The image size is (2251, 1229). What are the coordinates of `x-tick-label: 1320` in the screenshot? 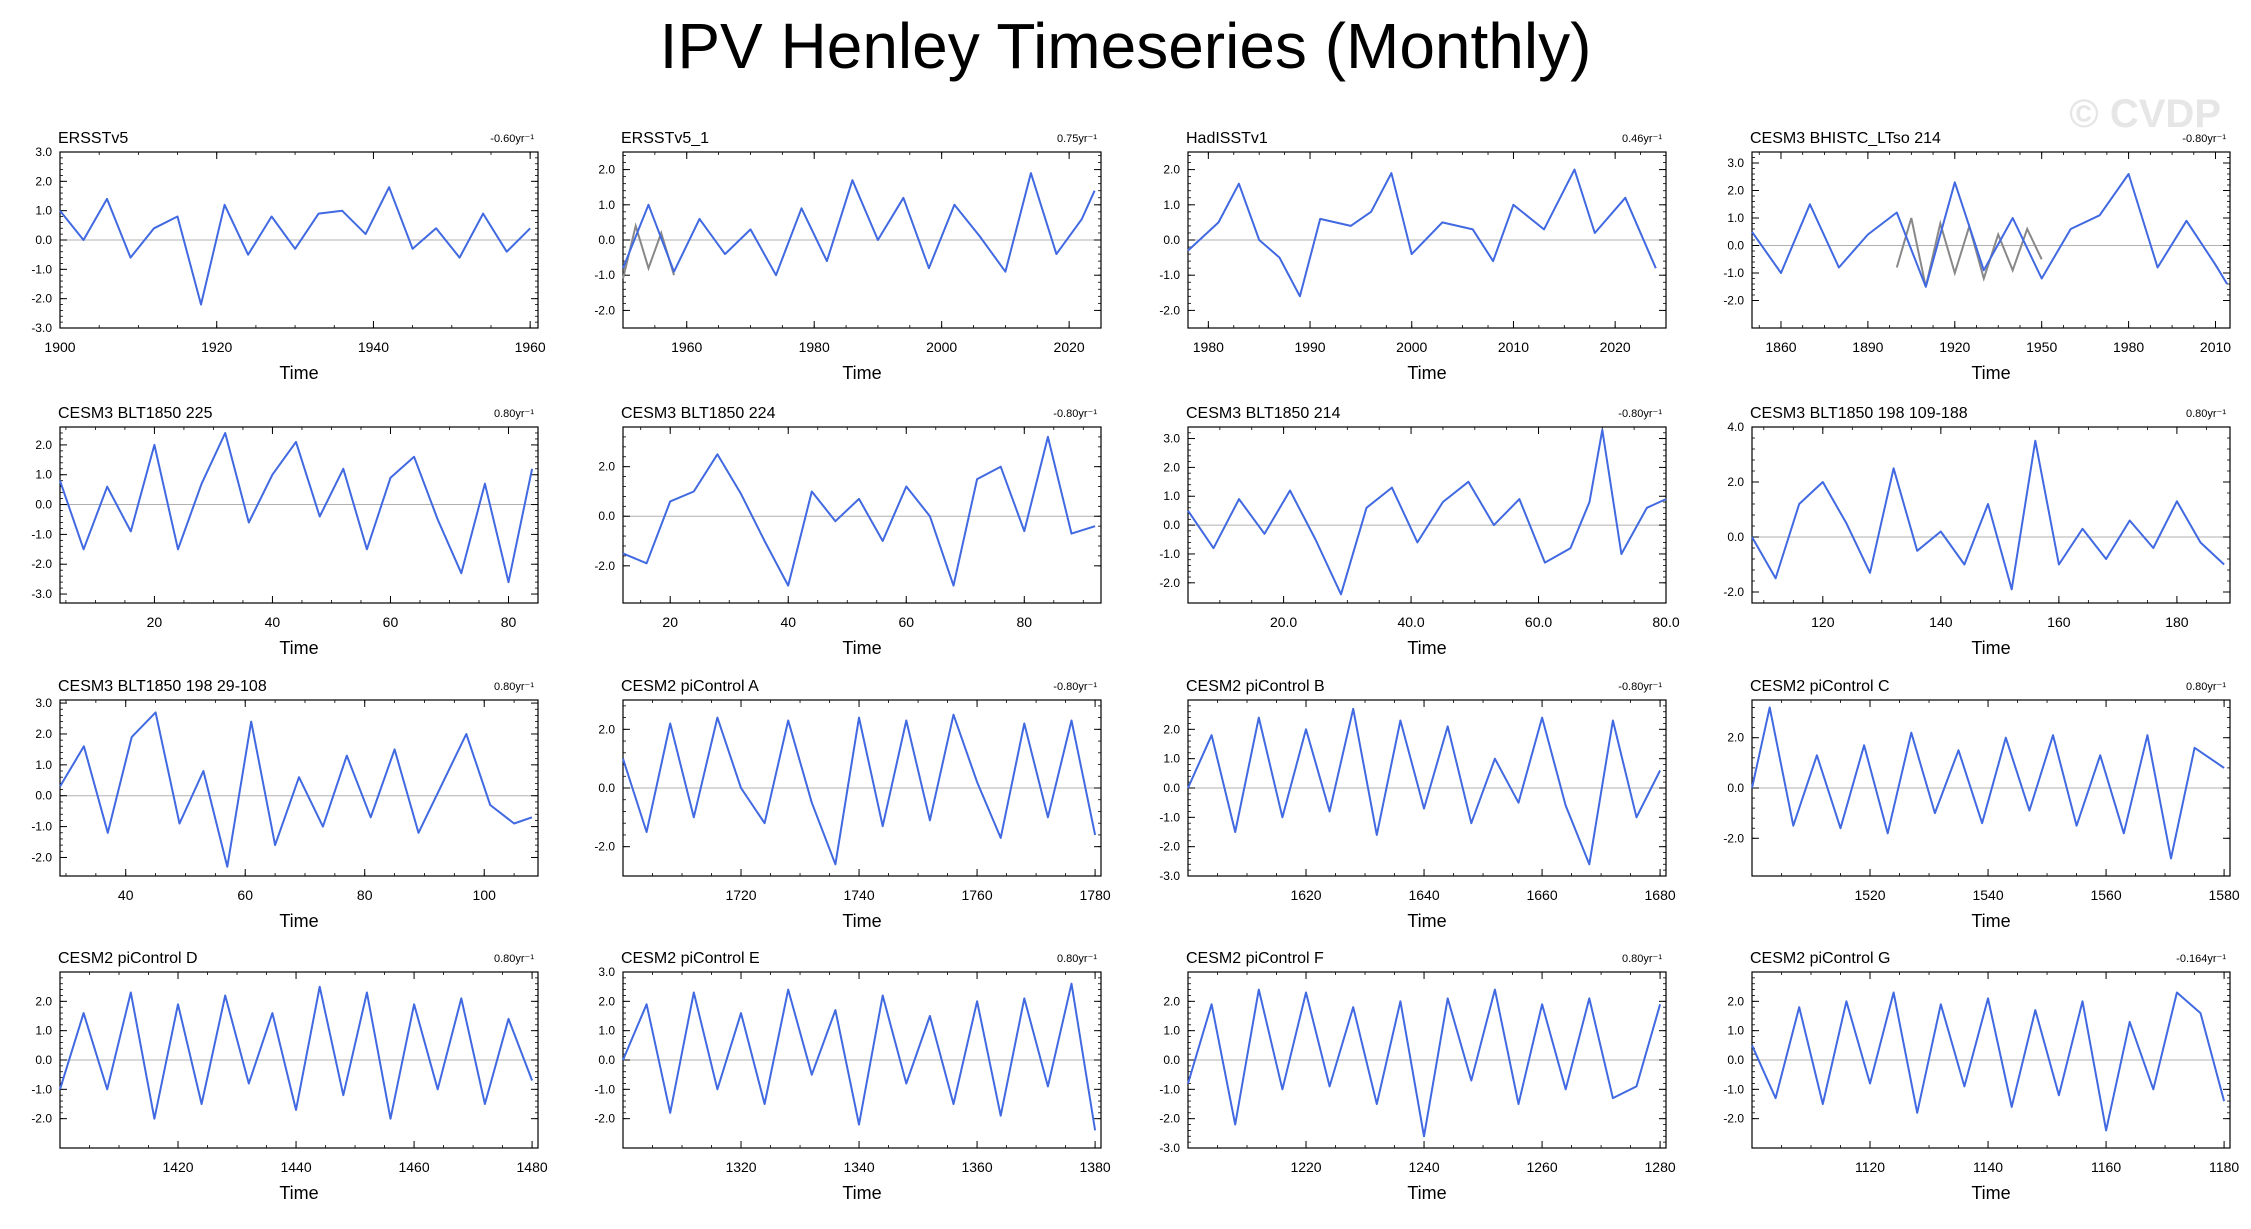 It's located at (740, 1167).